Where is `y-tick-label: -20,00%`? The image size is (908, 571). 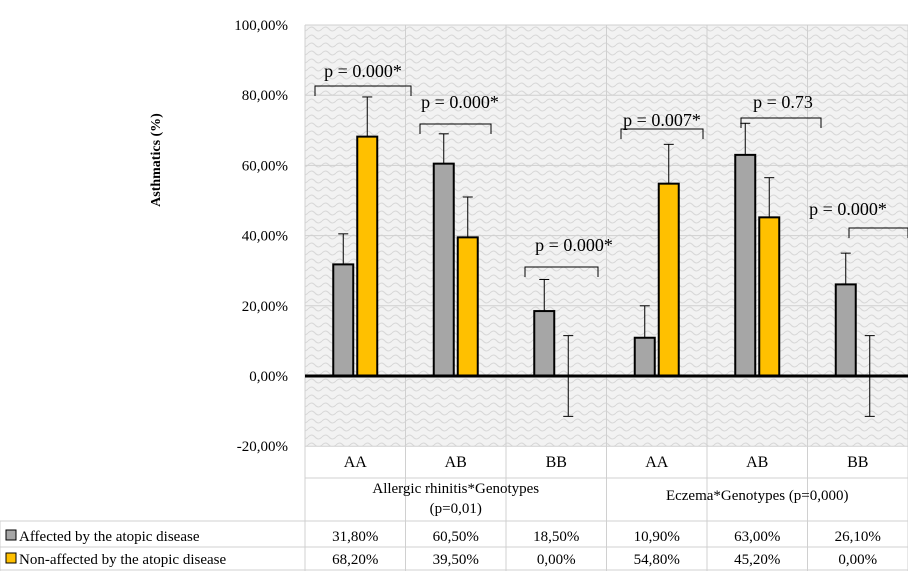
y-tick-label: -20,00% is located at coordinates (262, 447).